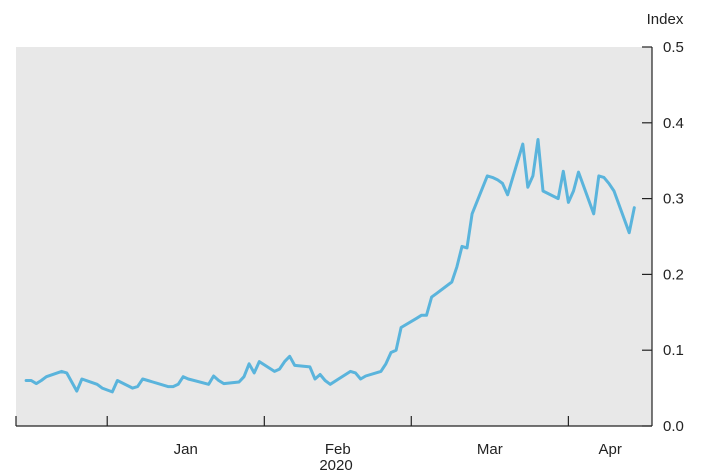 The image size is (704, 474). What do you see at coordinates (186, 449) in the screenshot?
I see `x-tick-label: Jan` at bounding box center [186, 449].